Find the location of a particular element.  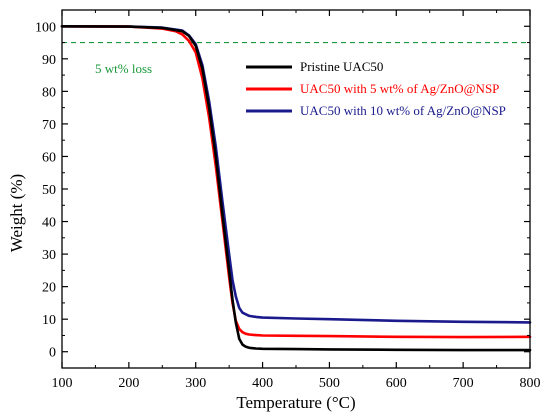

y-tick-label: 90 is located at coordinates (49, 60).